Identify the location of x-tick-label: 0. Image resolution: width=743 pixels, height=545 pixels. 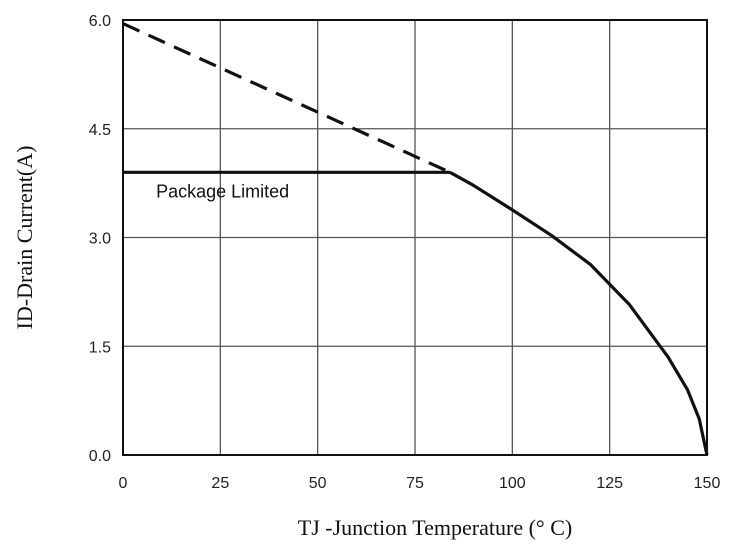
(123, 483).